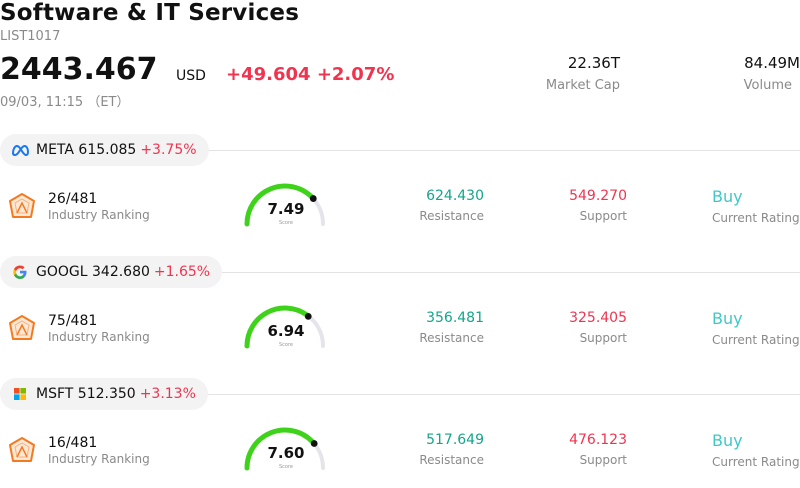 This screenshot has height=488, width=800. I want to click on price-change: +49.604 +2.07%, so click(310, 74).